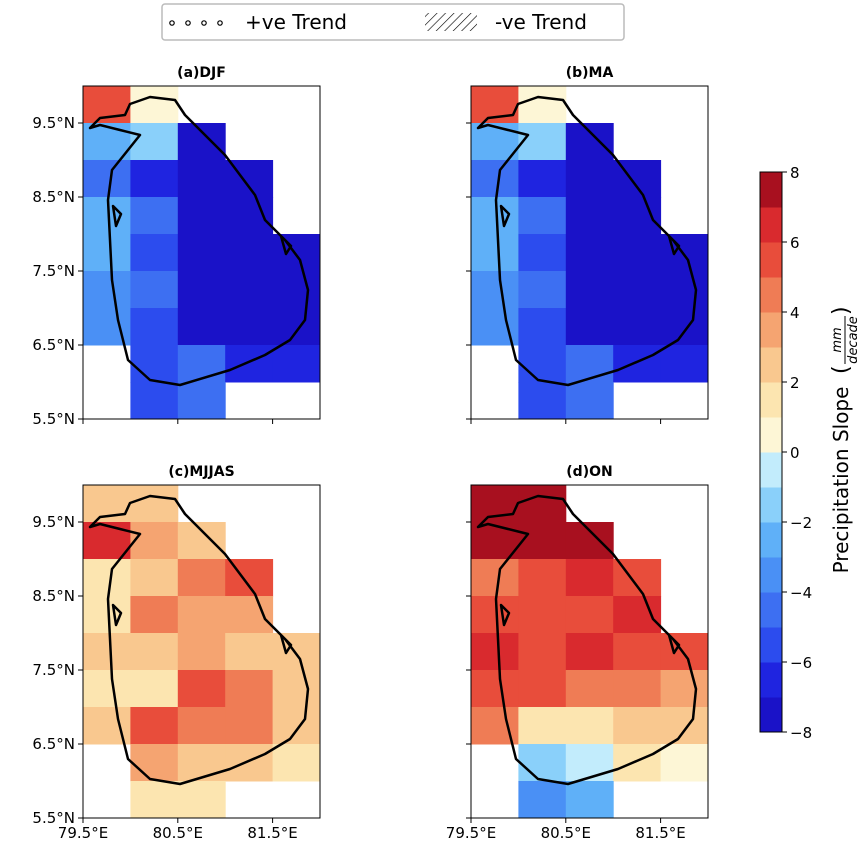 The width and height of the screenshot is (865, 852). I want to click on panel-title: (b)MA, so click(590, 73).